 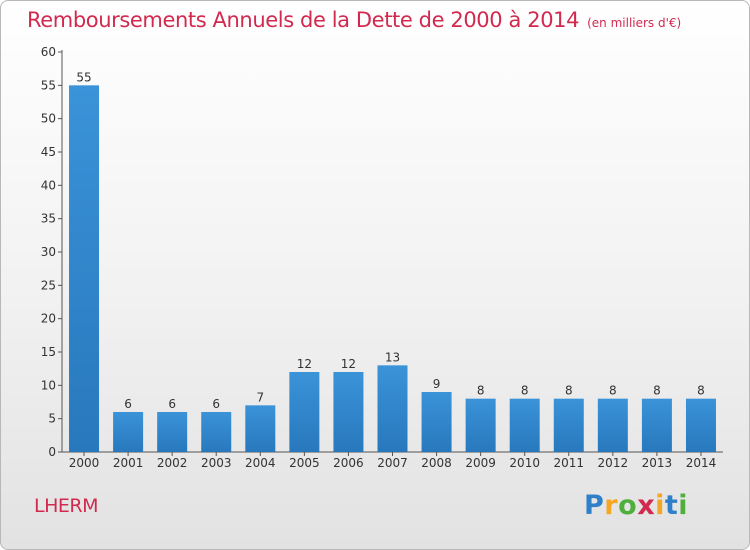 I want to click on y-axis-labels: 0 5 10 15 20 25 30 35 40 45 50 55 60, so click(x=48, y=252).